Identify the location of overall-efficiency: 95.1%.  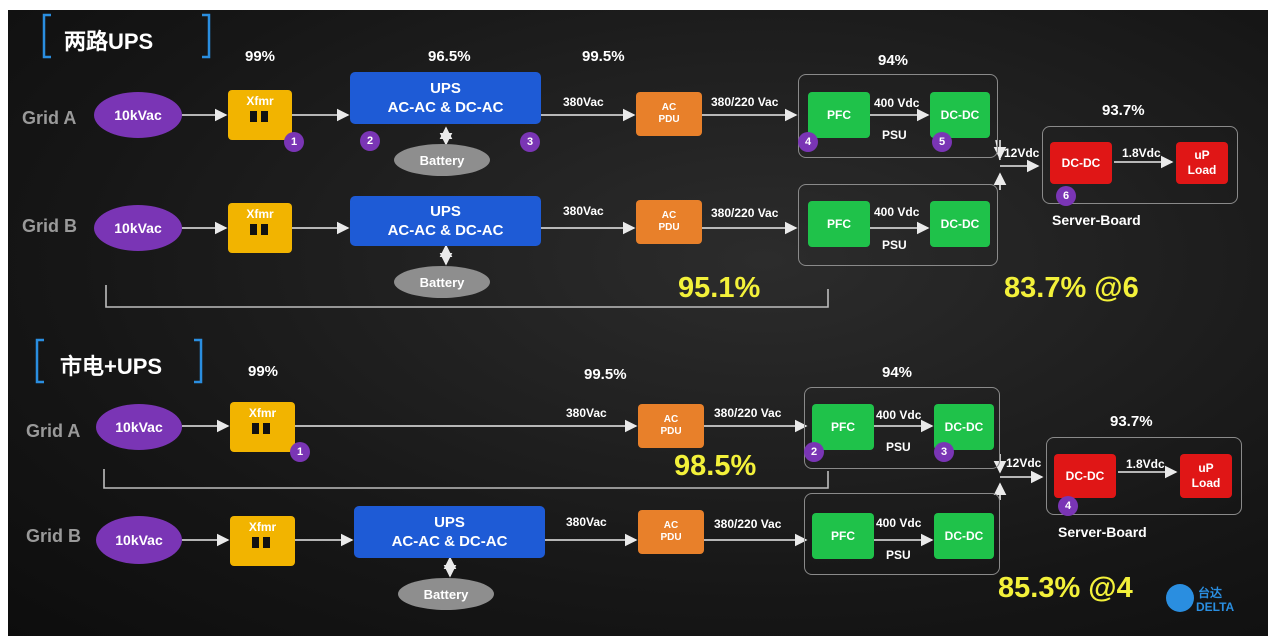
(719, 288).